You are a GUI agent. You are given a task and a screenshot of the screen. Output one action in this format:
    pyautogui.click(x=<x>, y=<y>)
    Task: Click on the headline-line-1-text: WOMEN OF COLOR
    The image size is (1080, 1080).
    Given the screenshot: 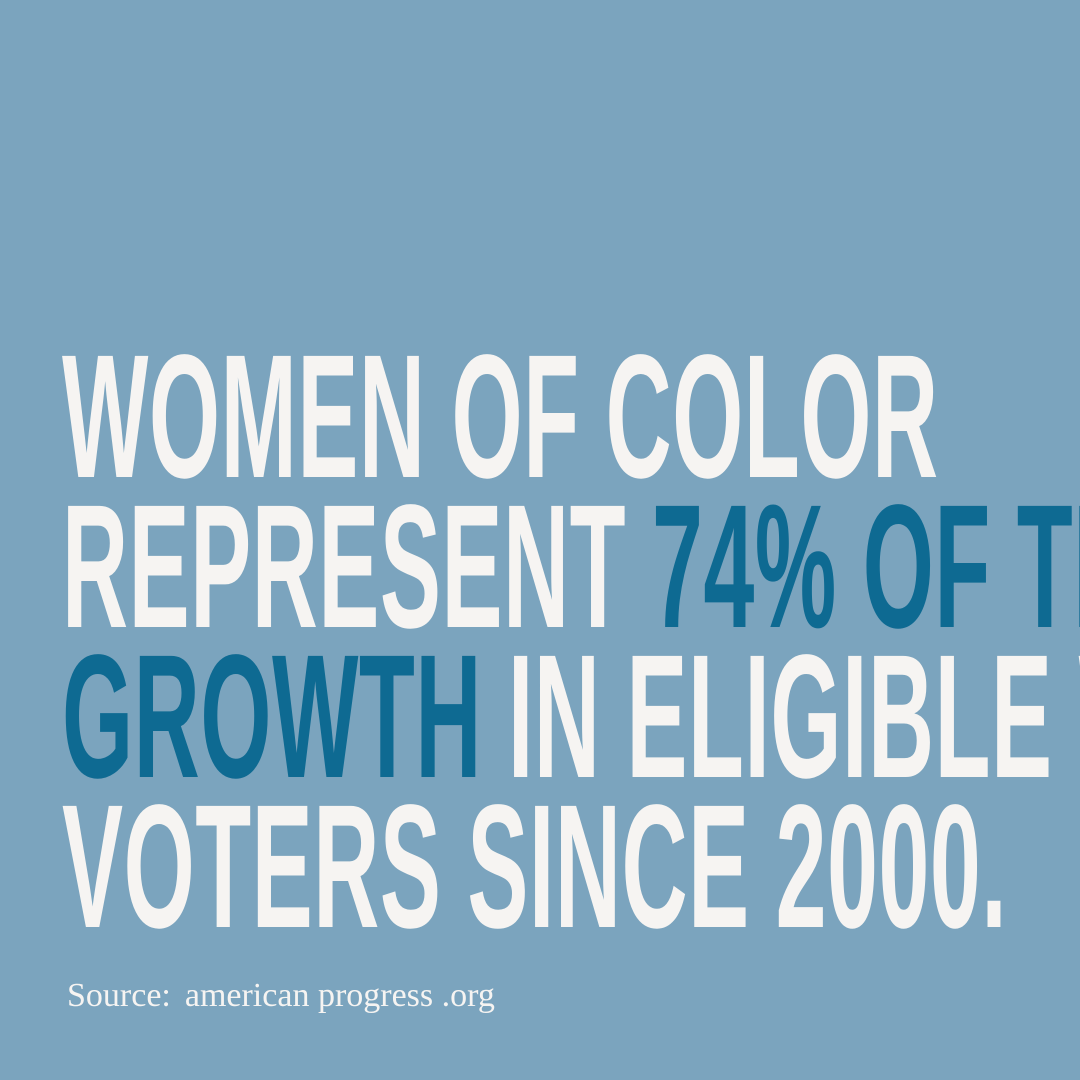 What is the action you would take?
    pyautogui.click(x=500, y=417)
    